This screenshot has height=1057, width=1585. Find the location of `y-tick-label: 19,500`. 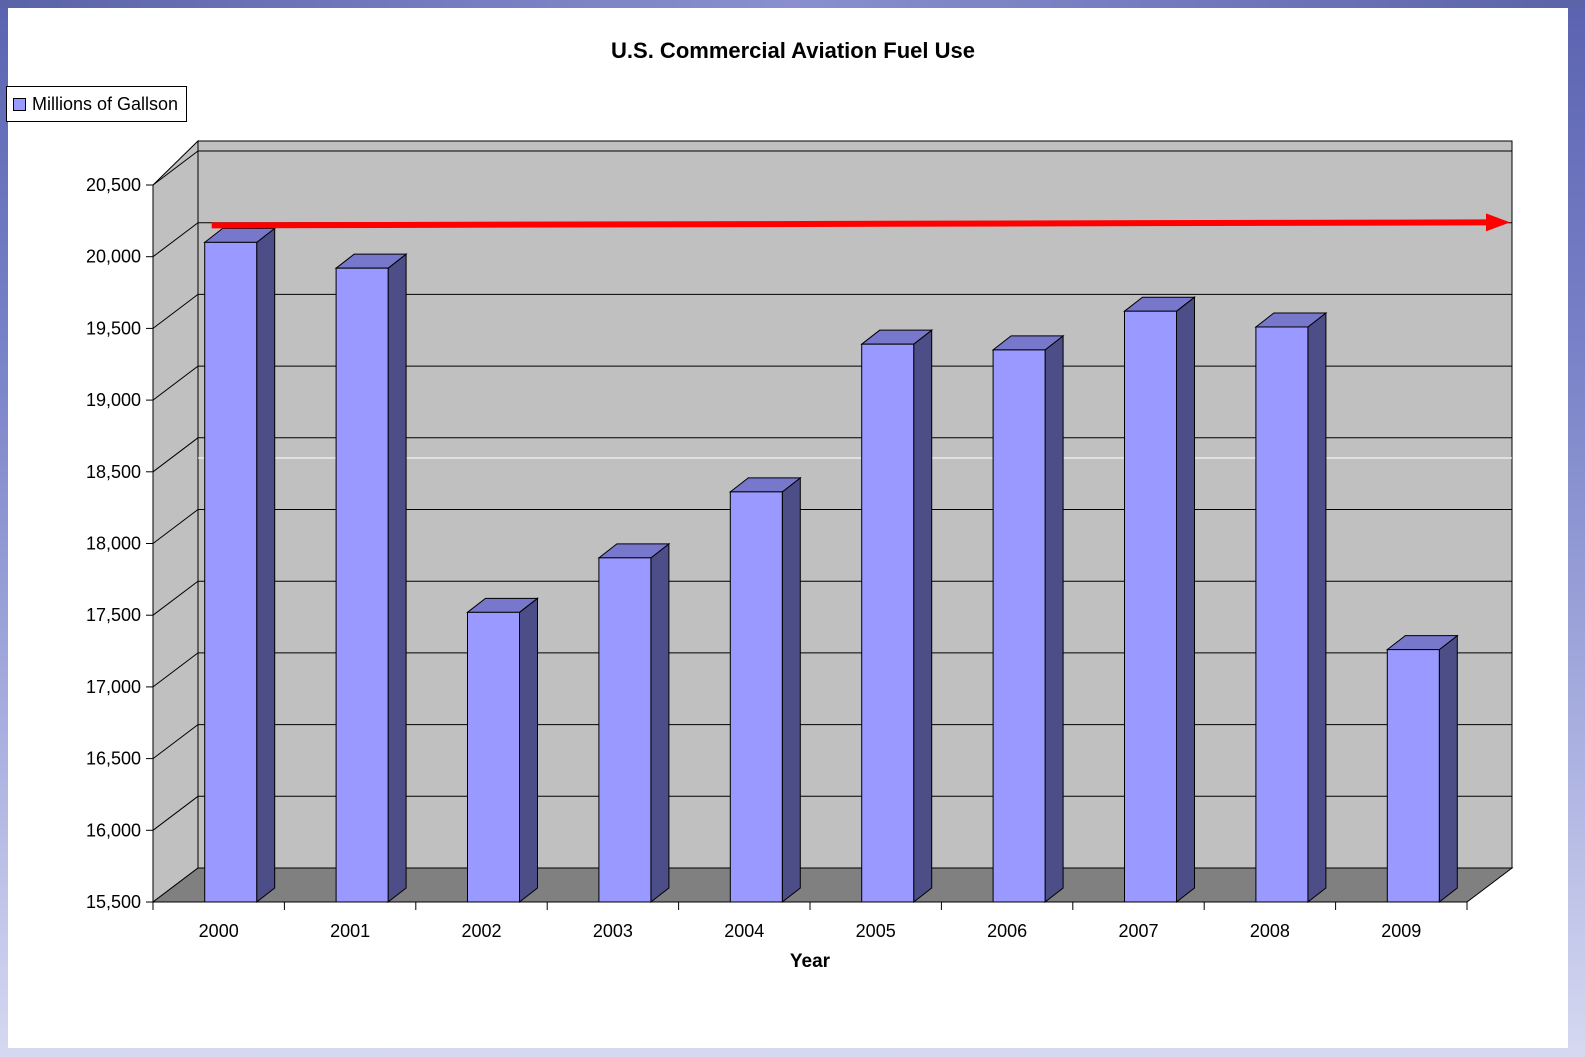

y-tick-label: 19,500 is located at coordinates (113, 328).